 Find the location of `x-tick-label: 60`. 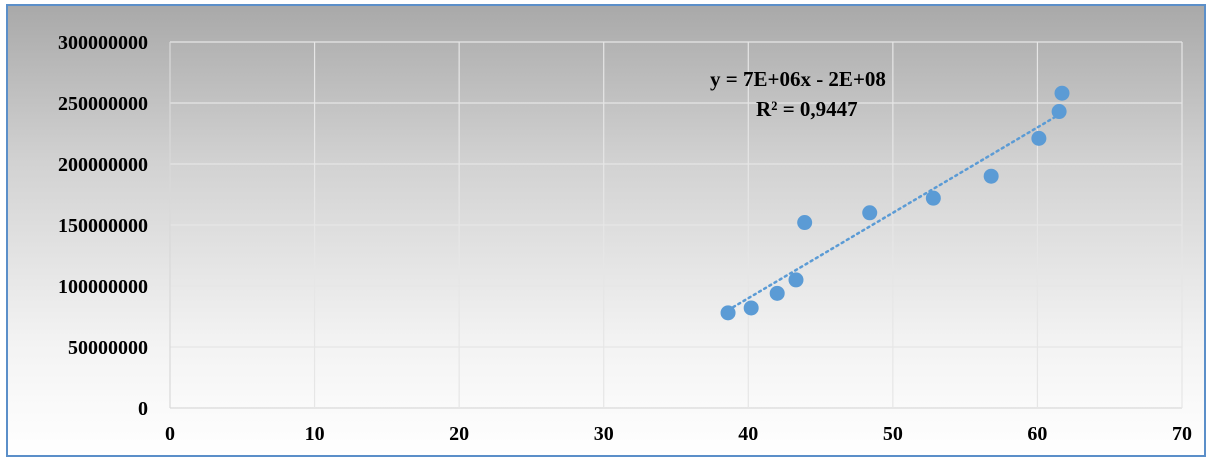

x-tick-label: 60 is located at coordinates (1037, 434).